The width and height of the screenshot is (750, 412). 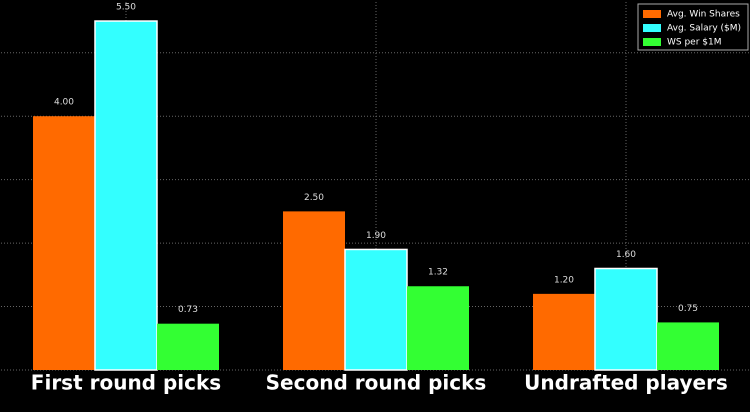 What do you see at coordinates (703, 15) in the screenshot?
I see `legend-label: Avg. Win Shares` at bounding box center [703, 15].